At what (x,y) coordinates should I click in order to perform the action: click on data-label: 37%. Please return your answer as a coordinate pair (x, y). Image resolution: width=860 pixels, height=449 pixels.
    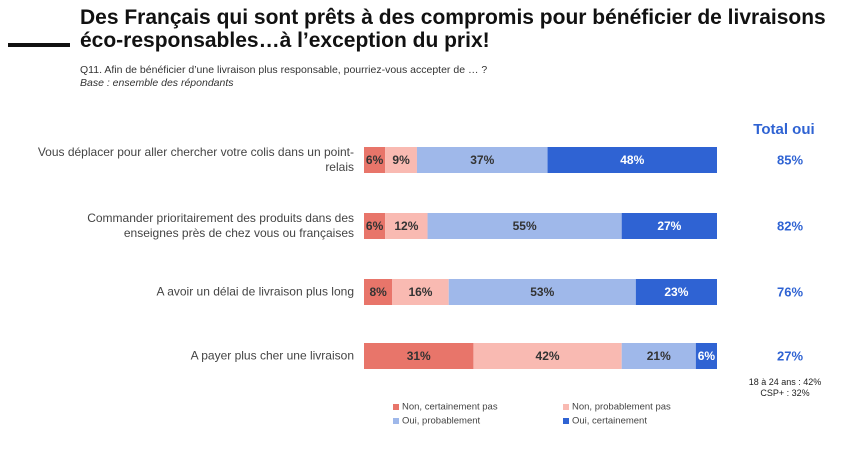
    Looking at the image, I should click on (482, 160).